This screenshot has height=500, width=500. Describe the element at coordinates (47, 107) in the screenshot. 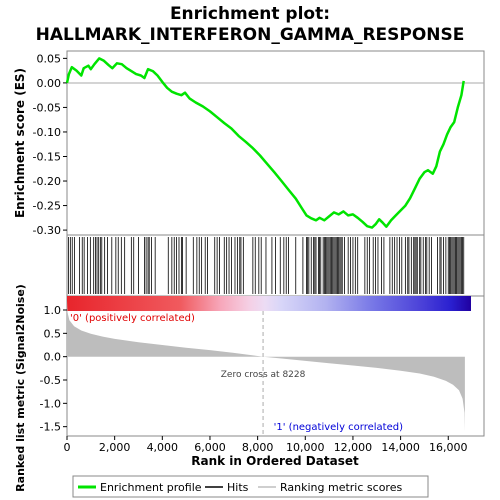

I see `es-tick-label: -0.05` at that location.